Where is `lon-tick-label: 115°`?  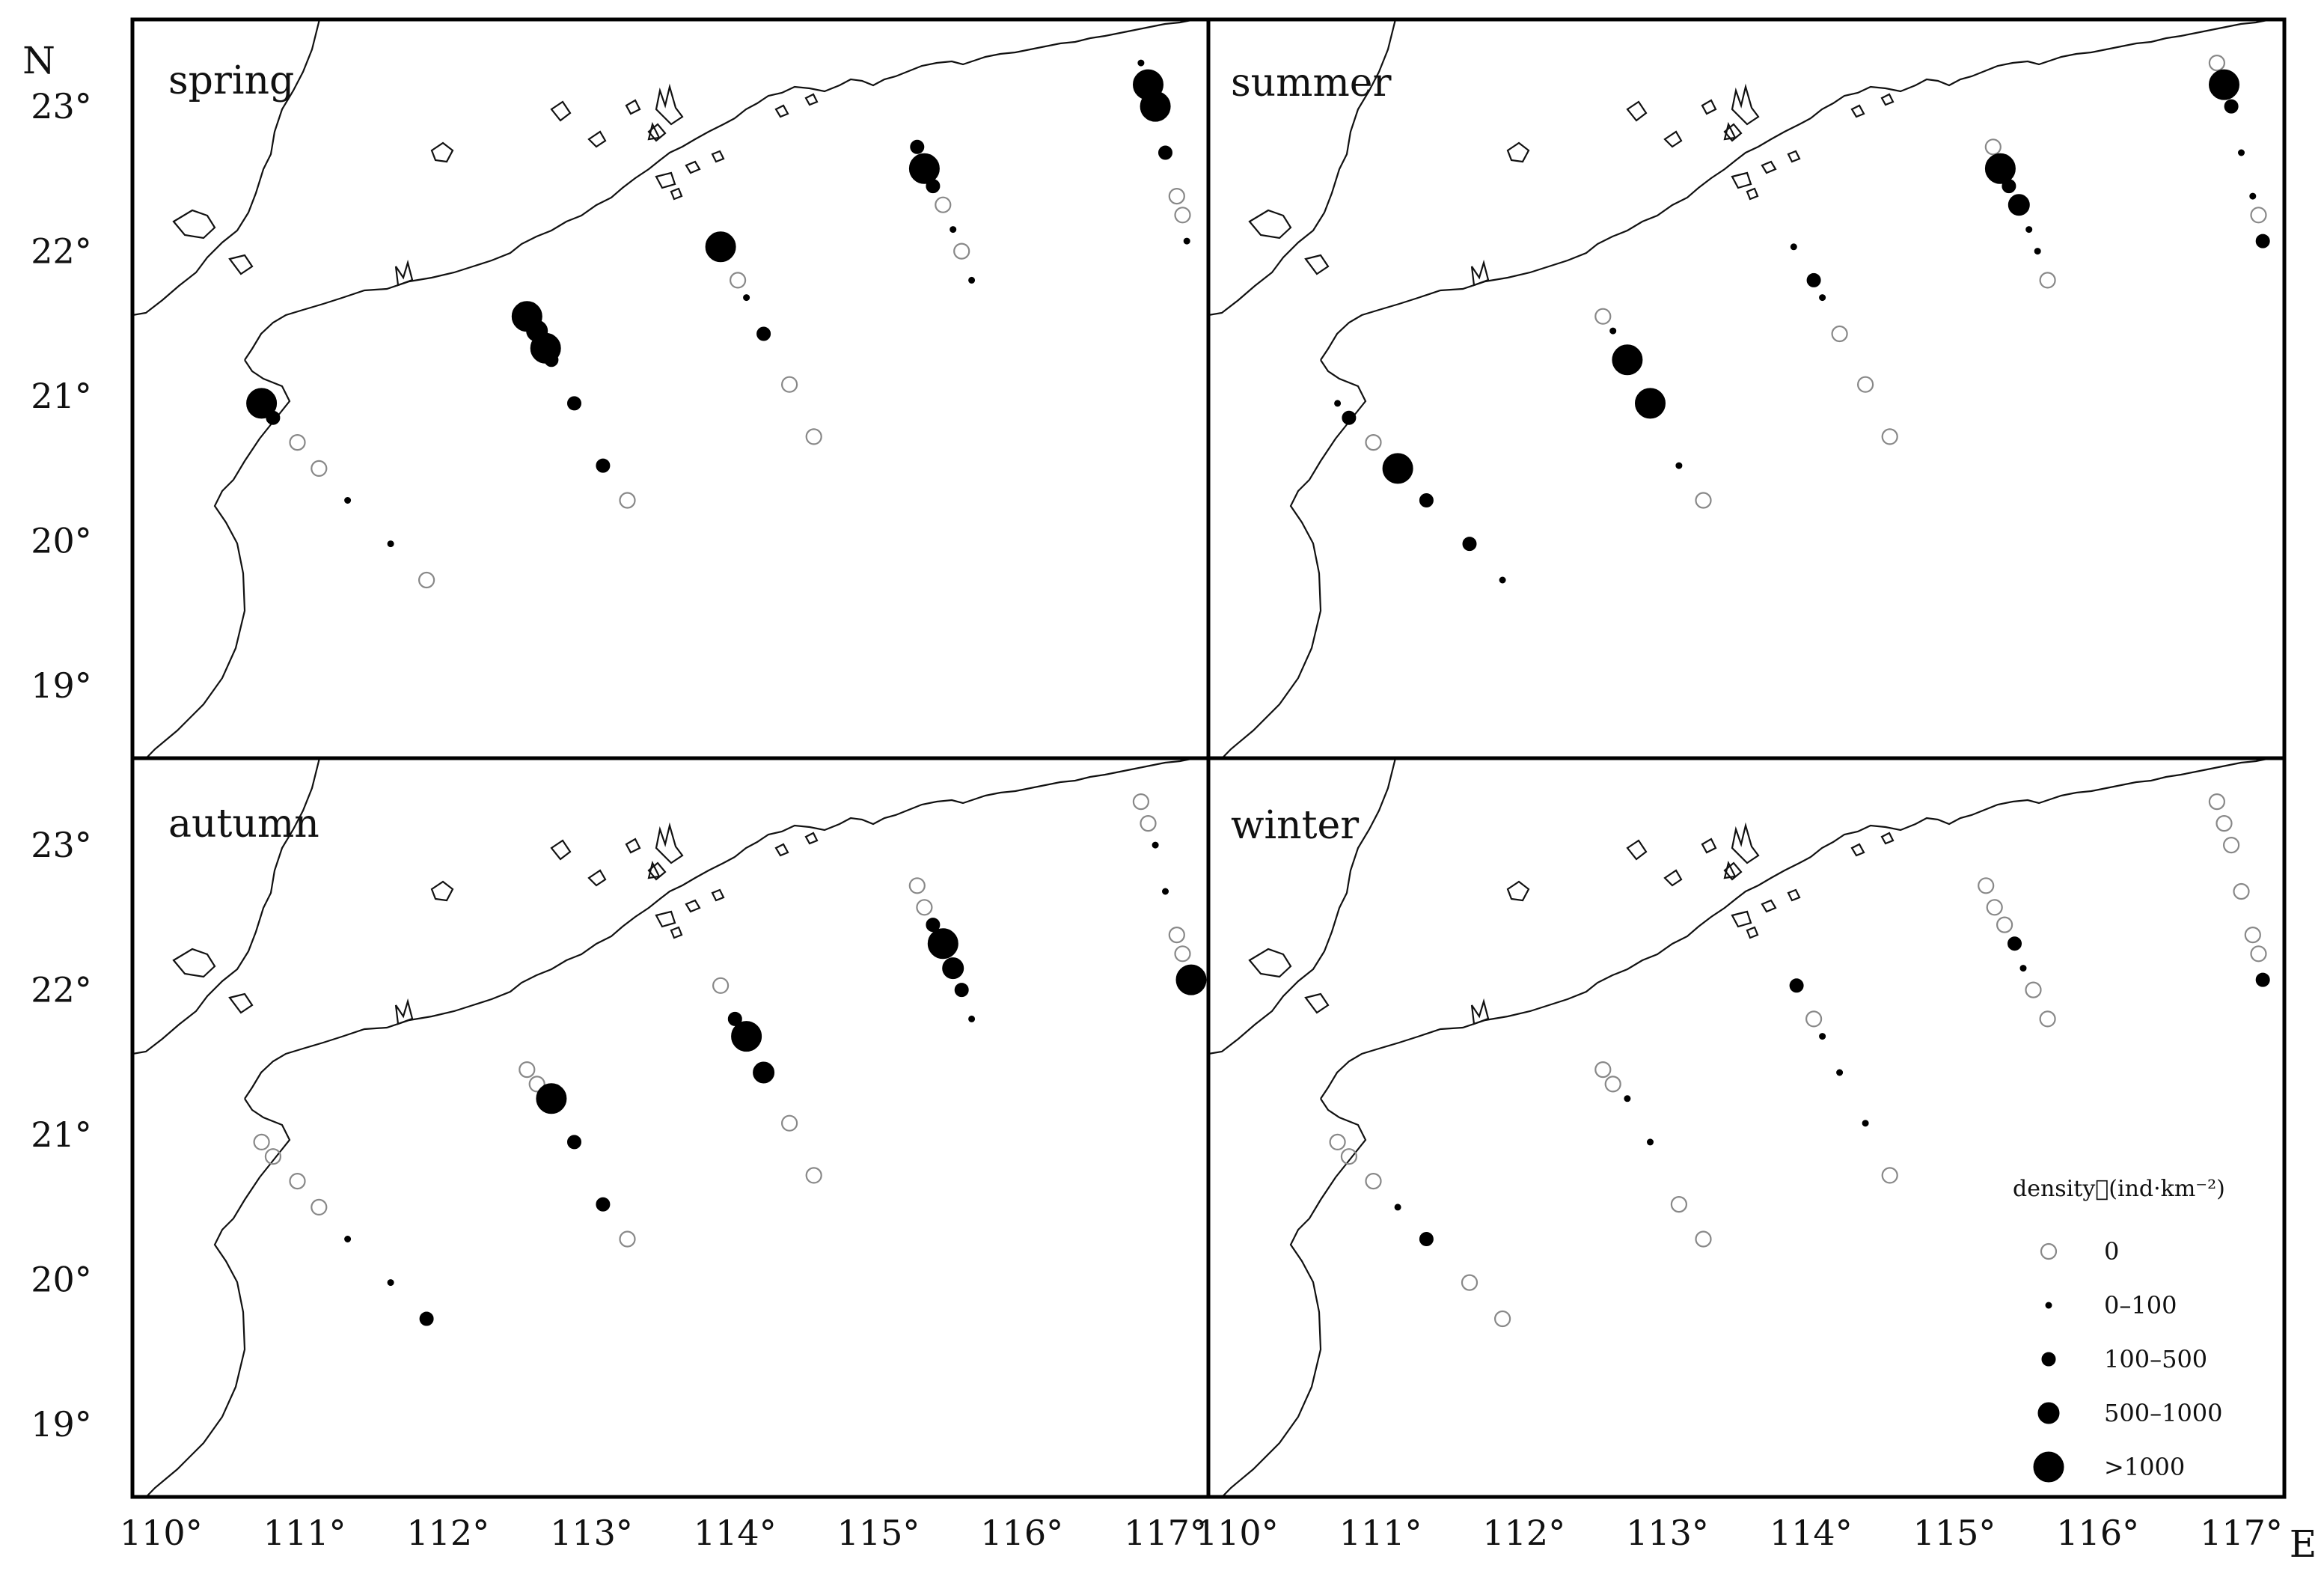 lon-tick-label: 115° is located at coordinates (878, 1533).